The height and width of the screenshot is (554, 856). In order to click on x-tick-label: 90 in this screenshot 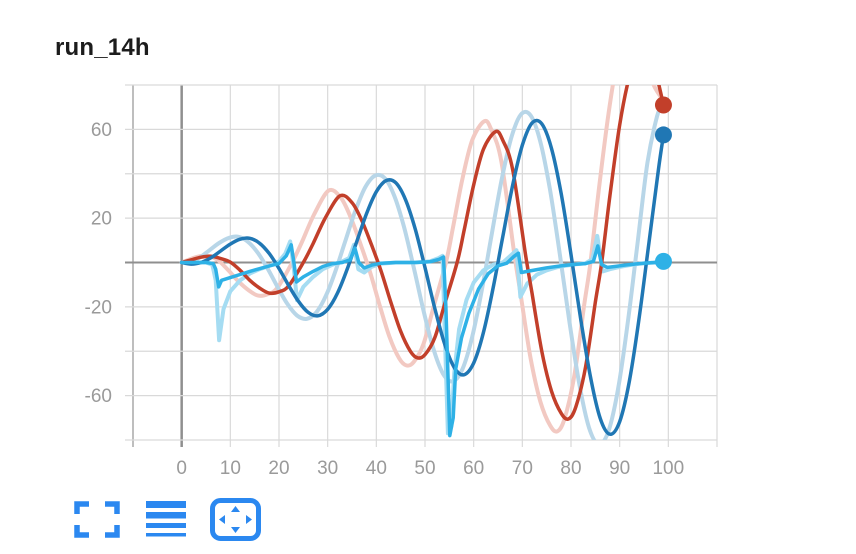, I will do `click(619, 468)`.